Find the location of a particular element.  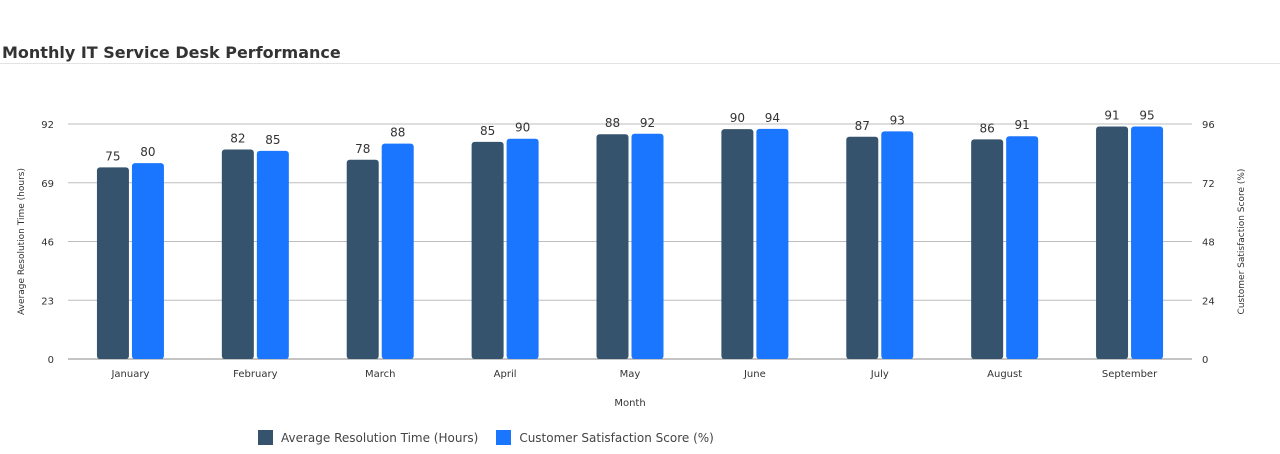

x-tick-label: September is located at coordinates (1130, 374).